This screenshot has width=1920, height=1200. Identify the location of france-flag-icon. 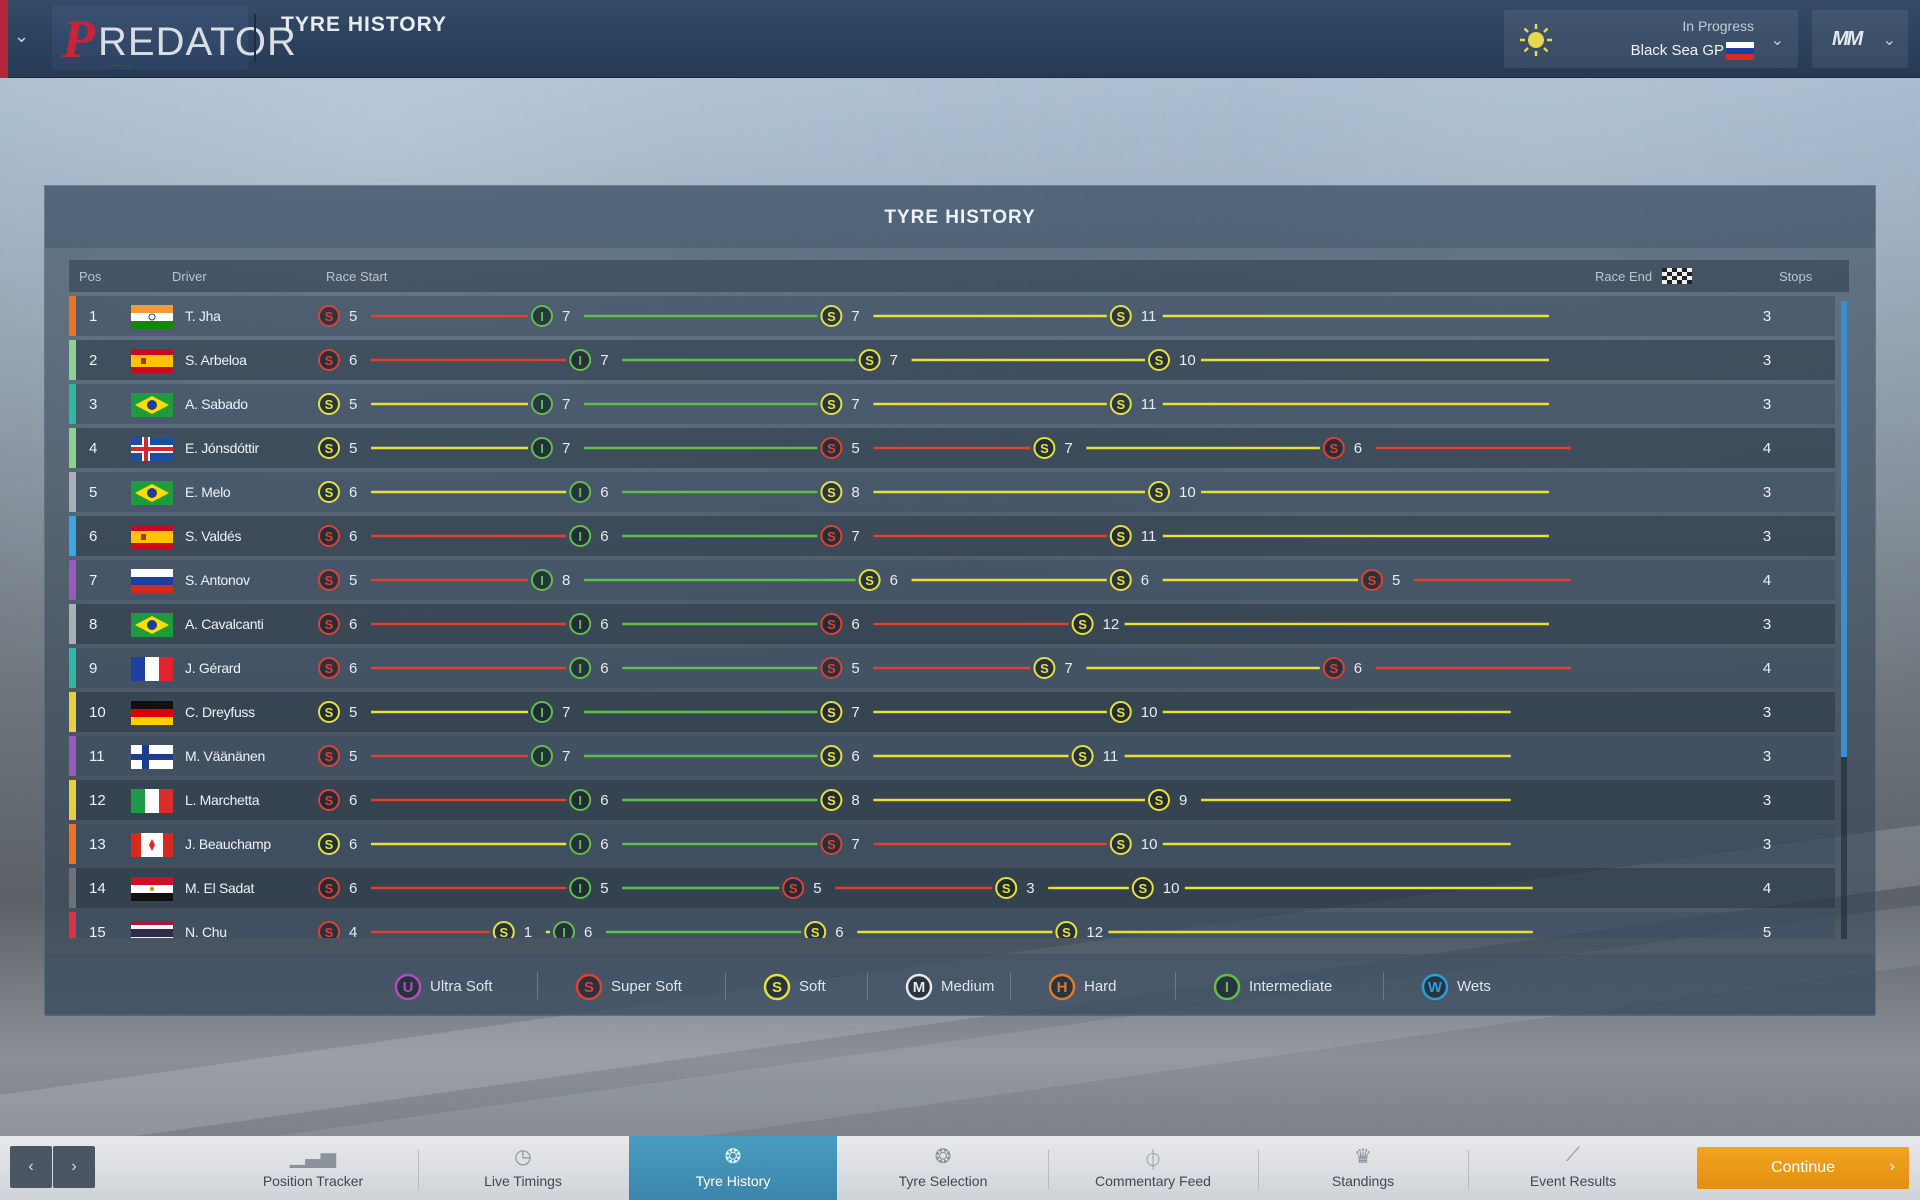
(152, 669).